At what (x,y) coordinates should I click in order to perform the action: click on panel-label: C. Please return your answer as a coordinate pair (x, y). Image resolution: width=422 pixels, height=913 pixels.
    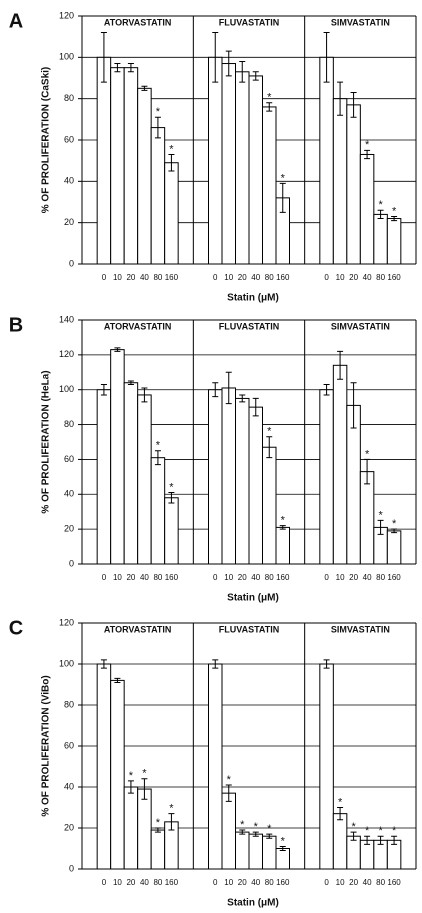
    Looking at the image, I should click on (16, 628).